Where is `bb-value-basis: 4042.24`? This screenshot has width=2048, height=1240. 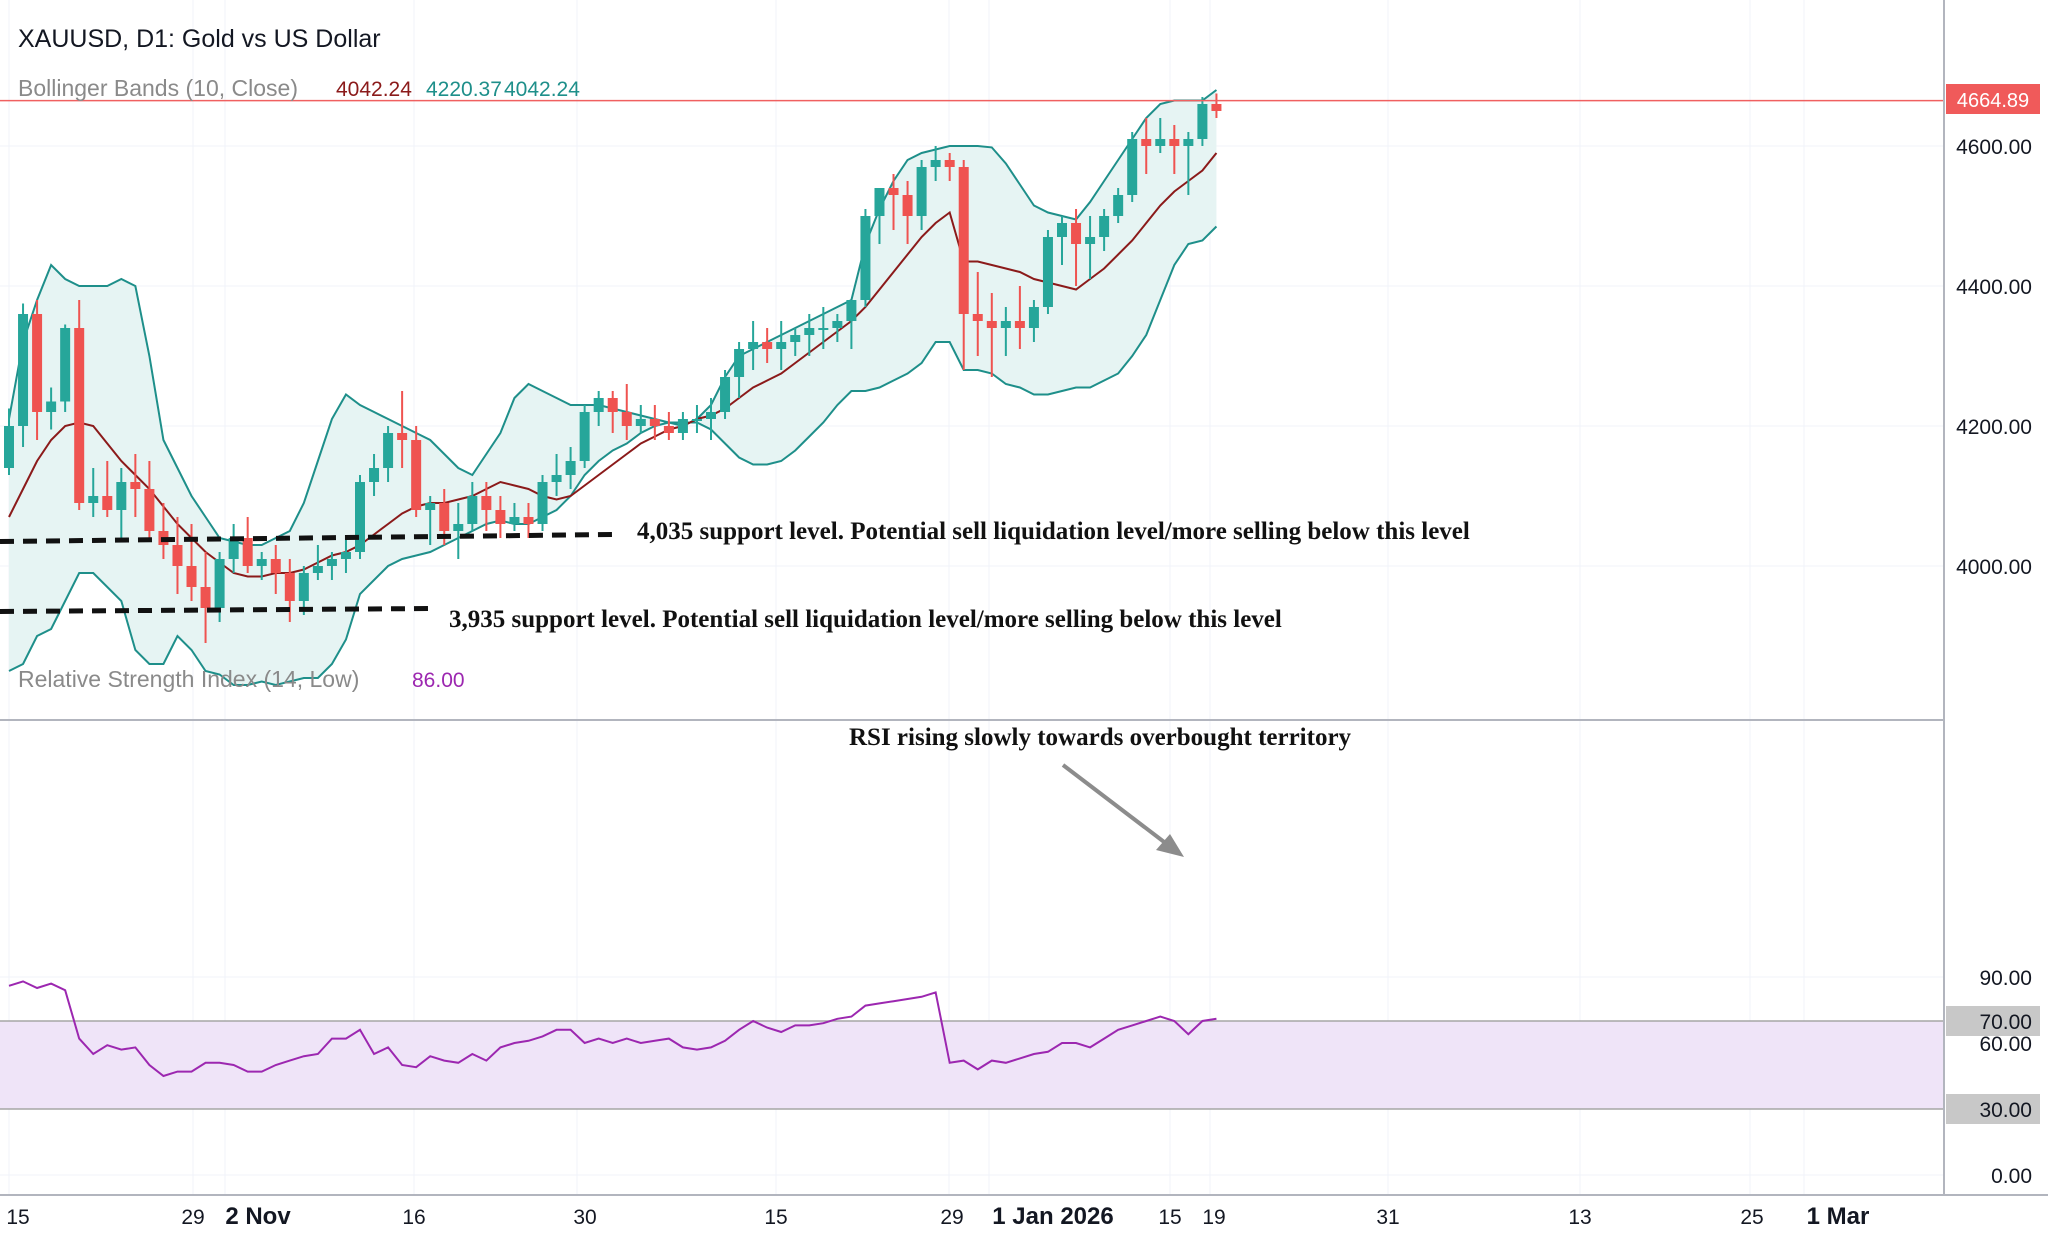
bb-value-basis: 4042.24 is located at coordinates (374, 89).